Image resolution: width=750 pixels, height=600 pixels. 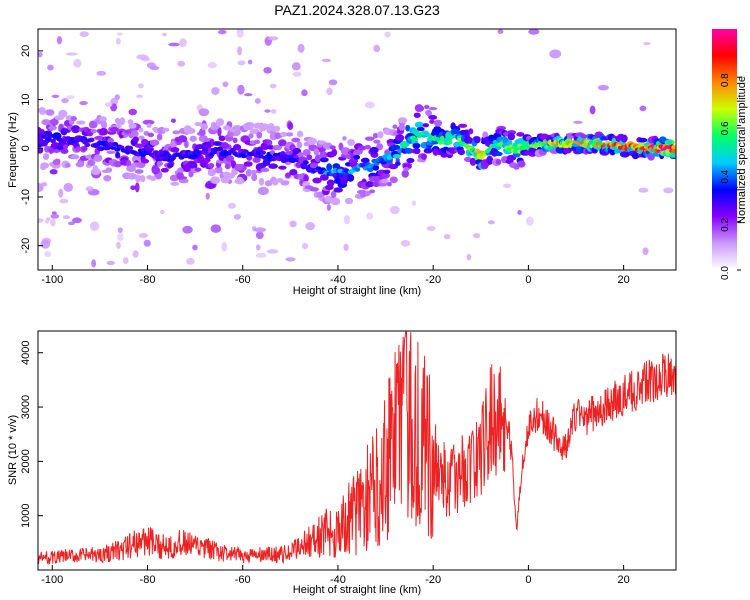 What do you see at coordinates (624, 580) in the screenshot?
I see `x-tick-label: 20` at bounding box center [624, 580].